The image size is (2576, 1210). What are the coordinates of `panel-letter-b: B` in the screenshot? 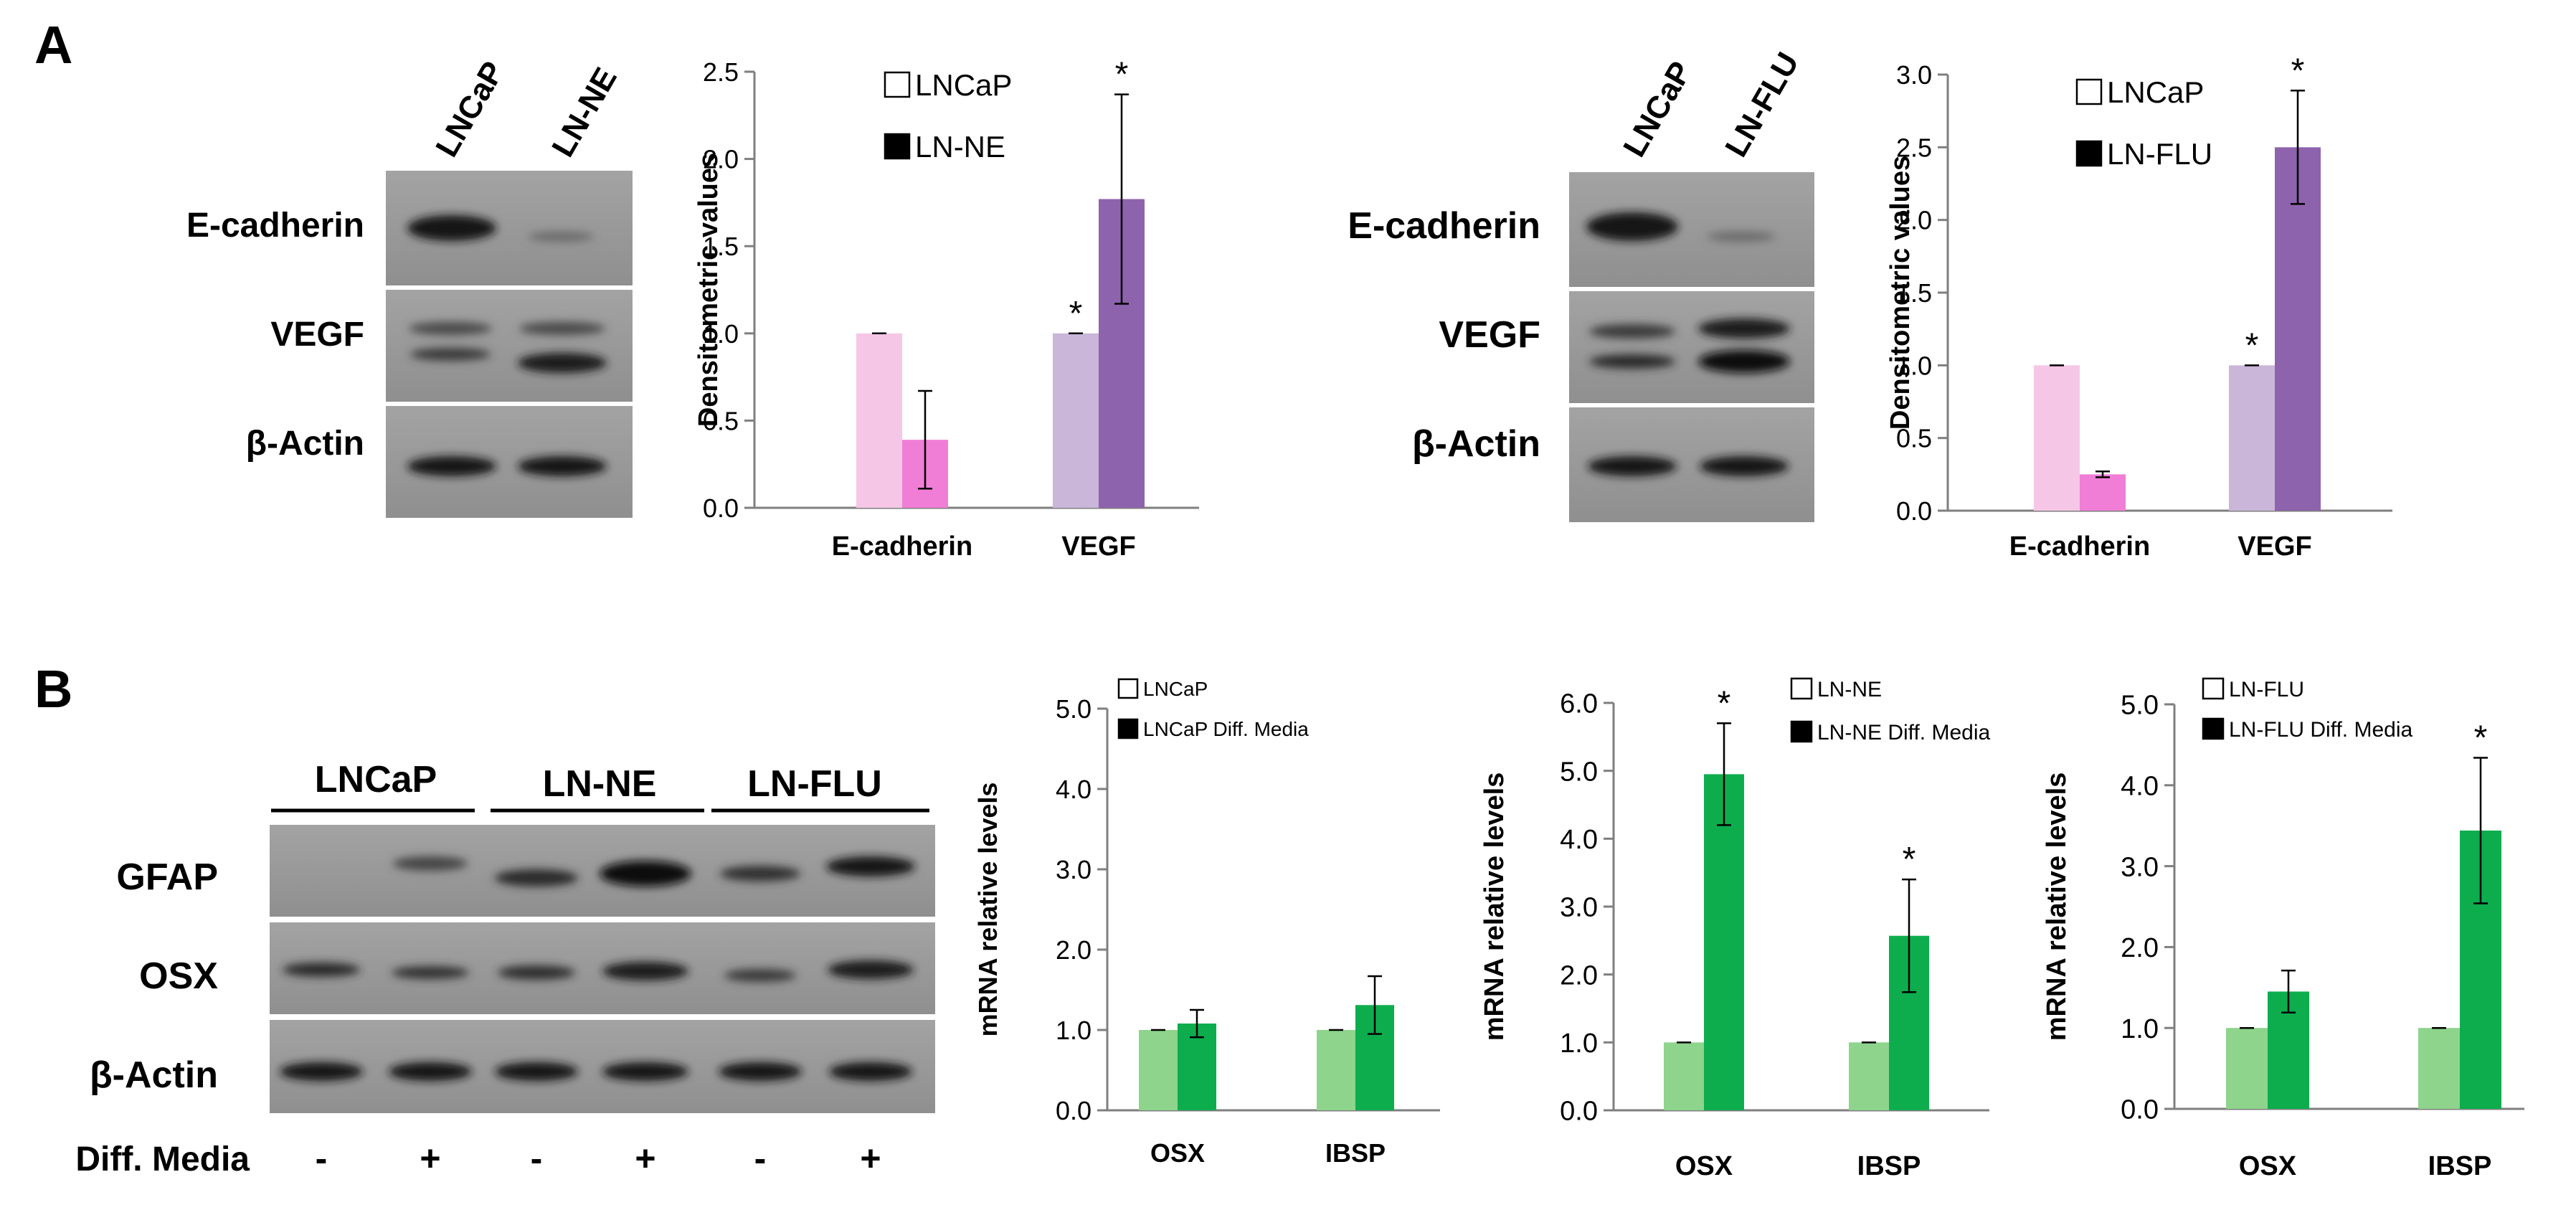 It's located at (53, 689).